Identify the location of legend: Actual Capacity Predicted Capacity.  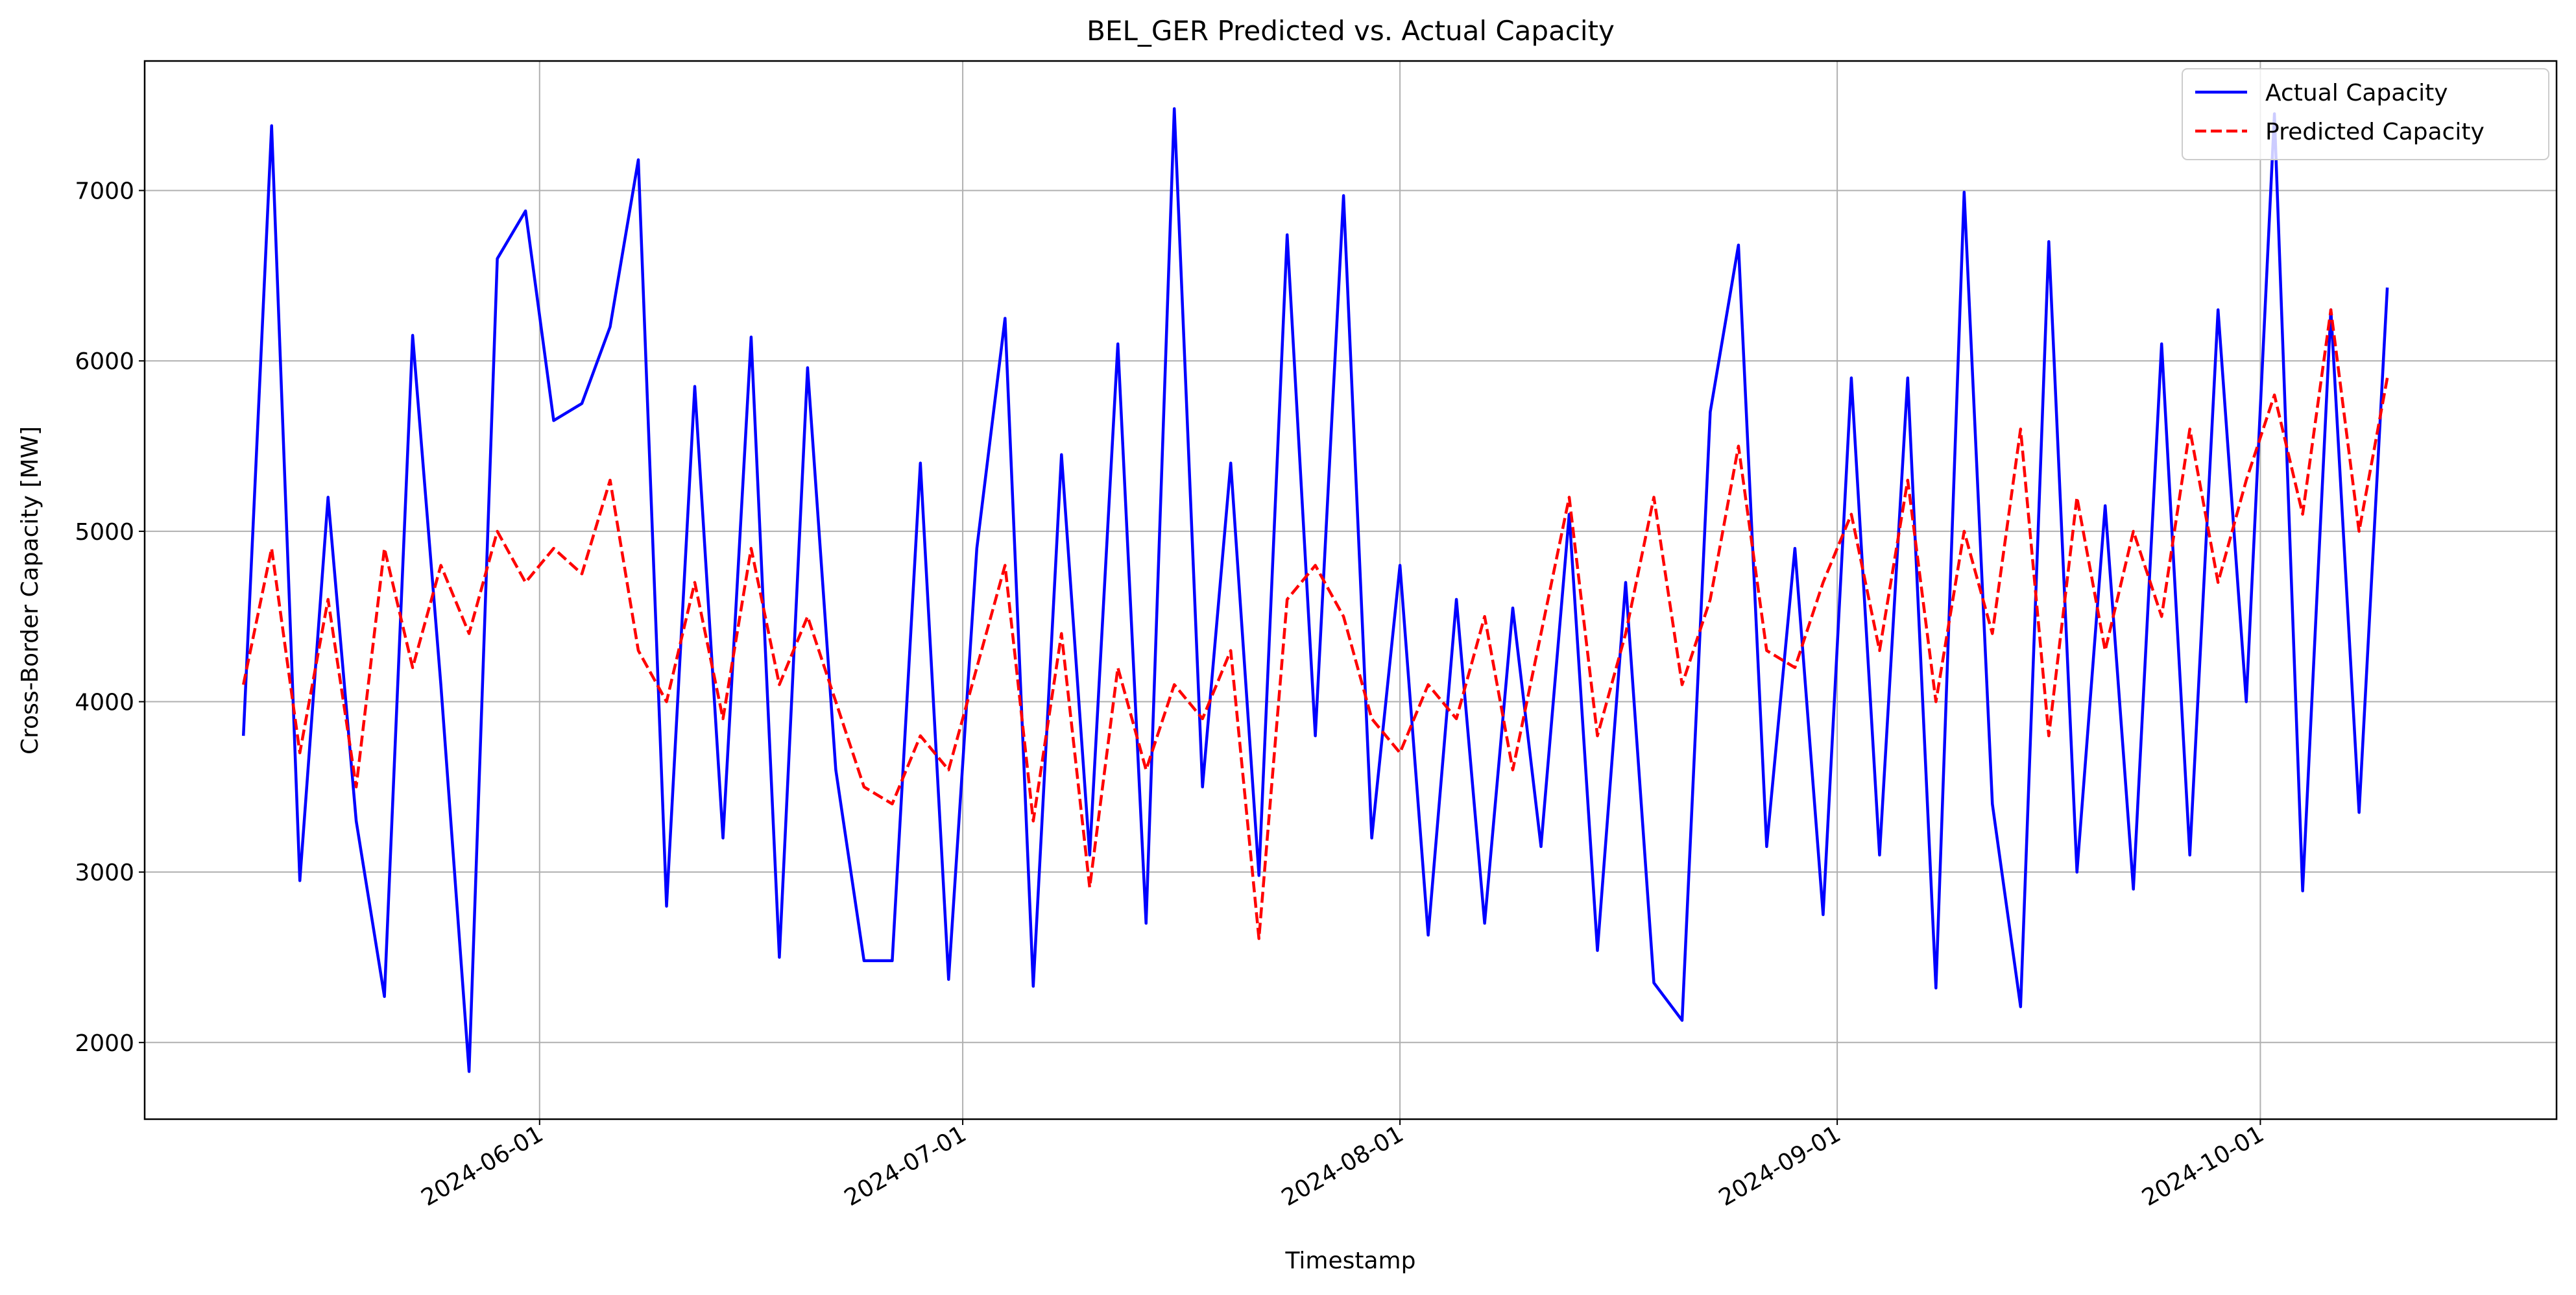
(2365, 114).